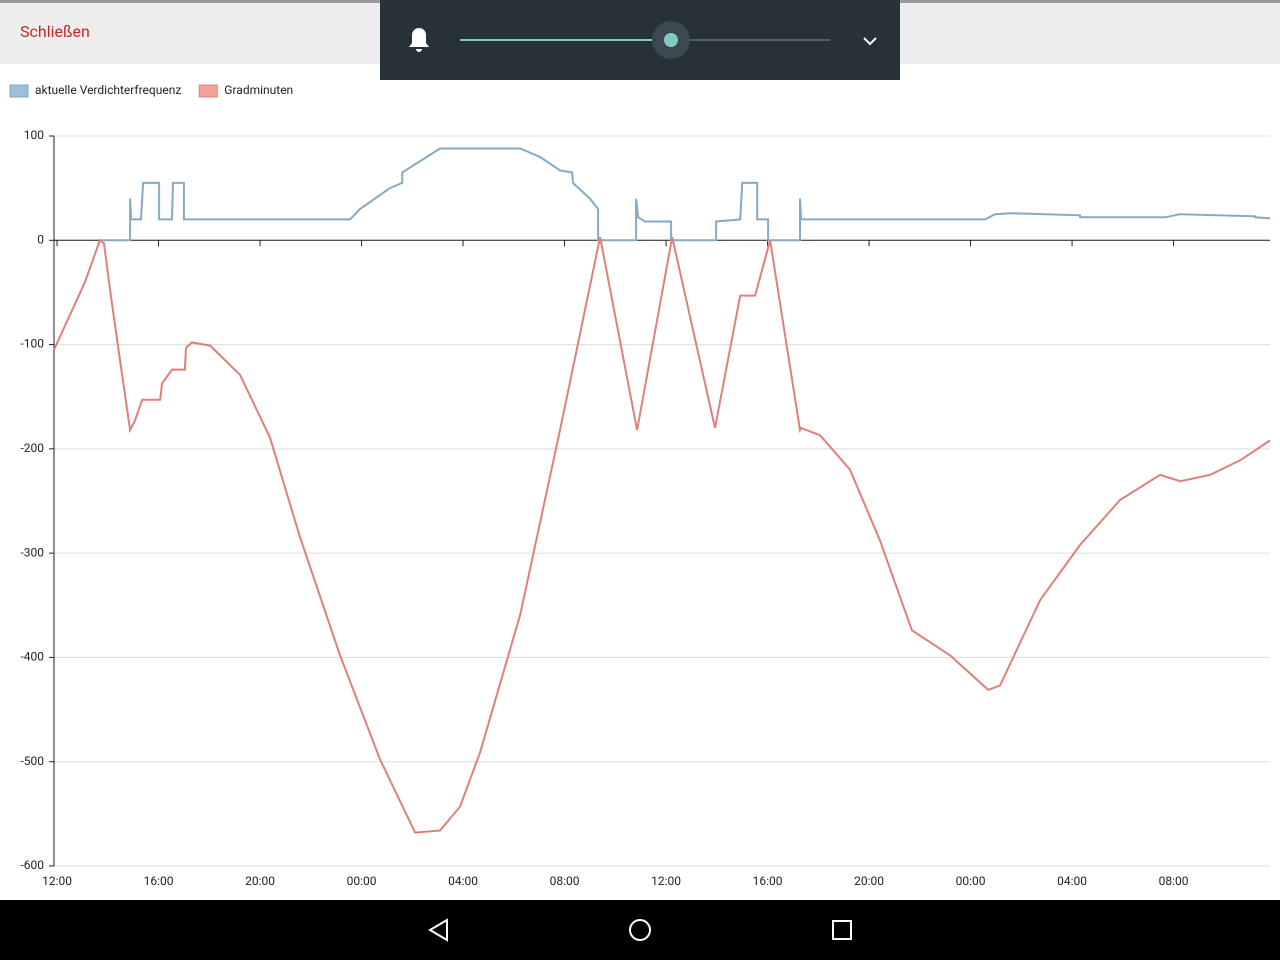 The image size is (1280, 964). I want to click on y-tick-label: -100, so click(32, 344).